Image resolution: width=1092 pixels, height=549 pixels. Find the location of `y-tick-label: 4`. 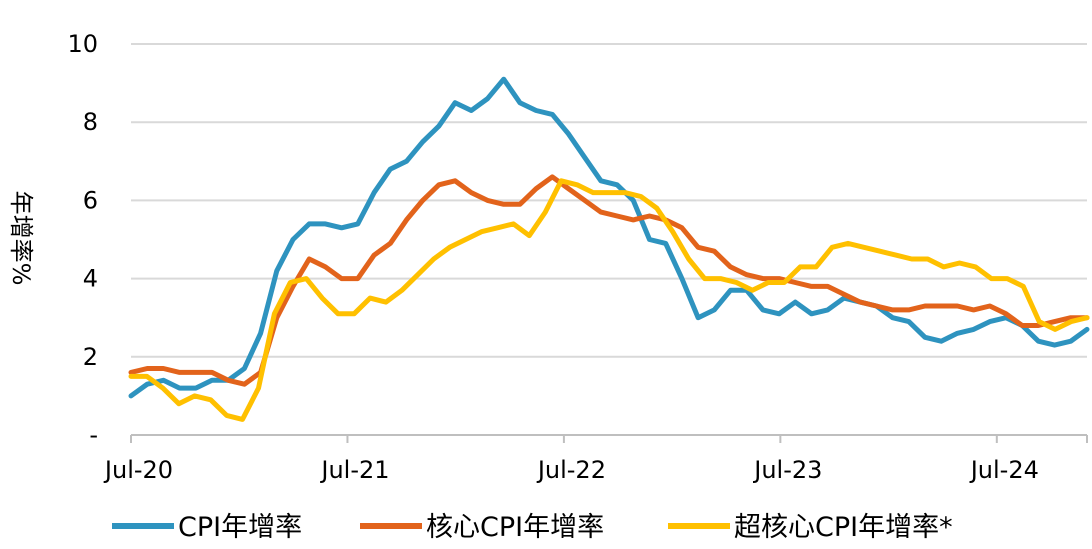

y-tick-label: 4 is located at coordinates (90, 279).